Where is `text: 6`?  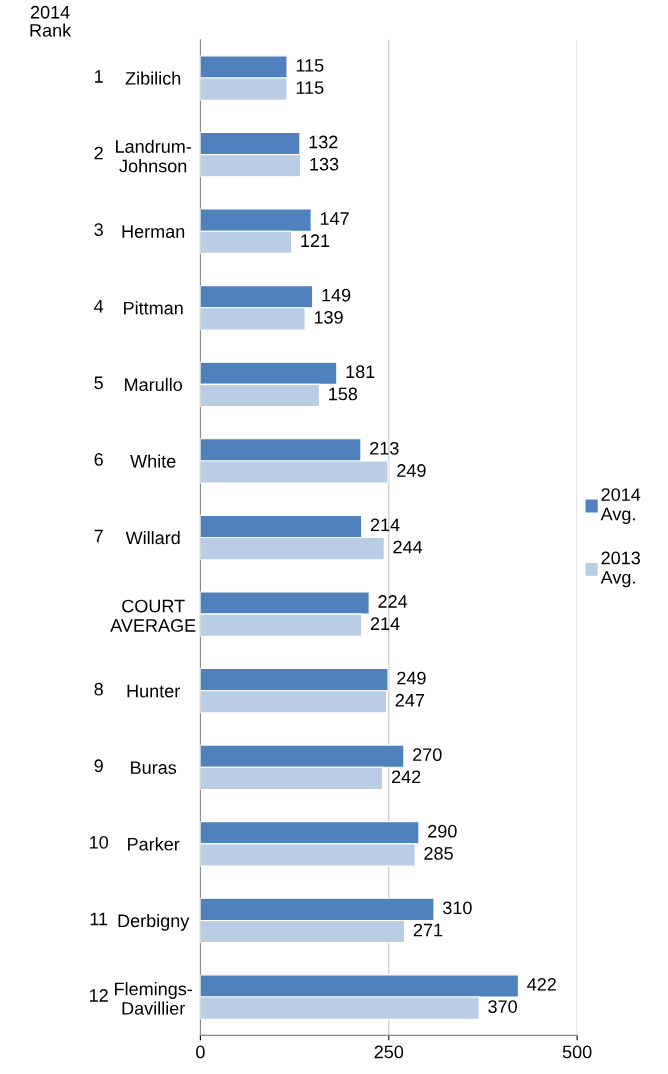 text: 6 is located at coordinates (98, 459).